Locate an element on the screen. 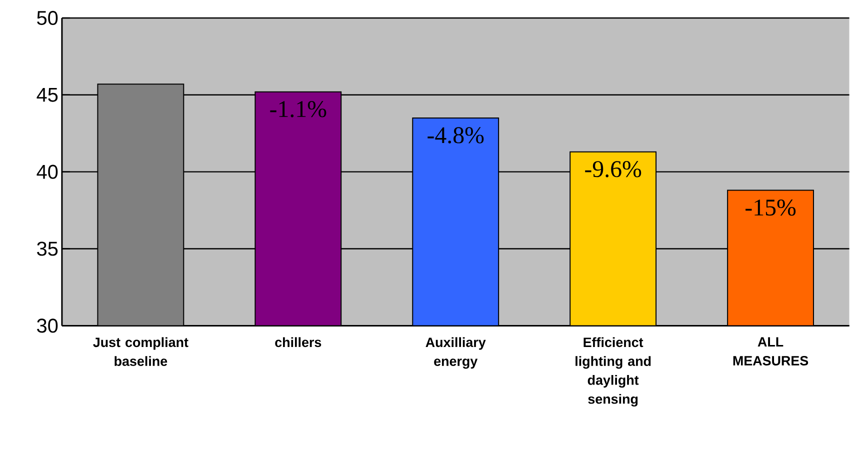  y-tick-label: 30 is located at coordinates (47, 325).